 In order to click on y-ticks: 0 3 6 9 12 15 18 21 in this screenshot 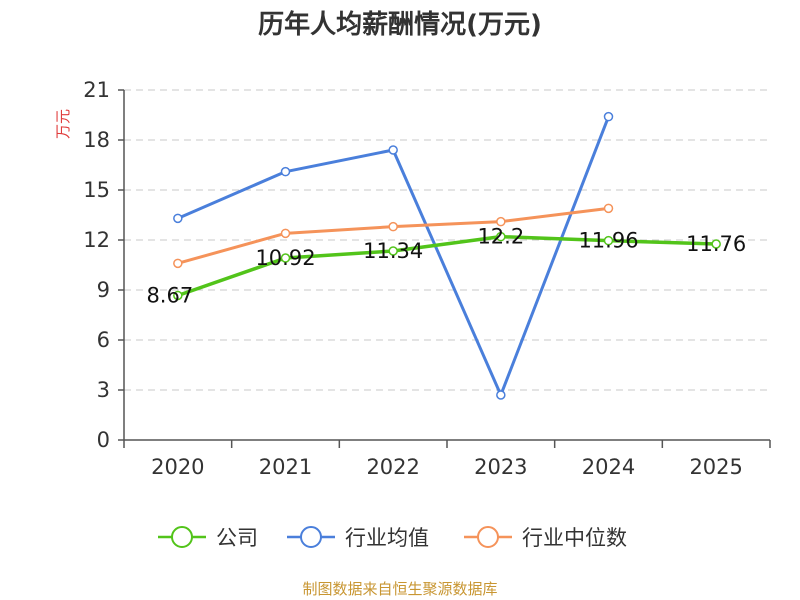, I will do `click(103, 265)`.